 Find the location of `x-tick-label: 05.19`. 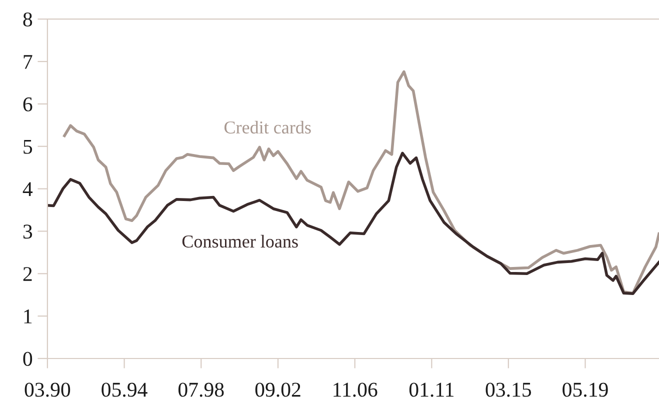

x-tick-label: 05.19 is located at coordinates (585, 389).